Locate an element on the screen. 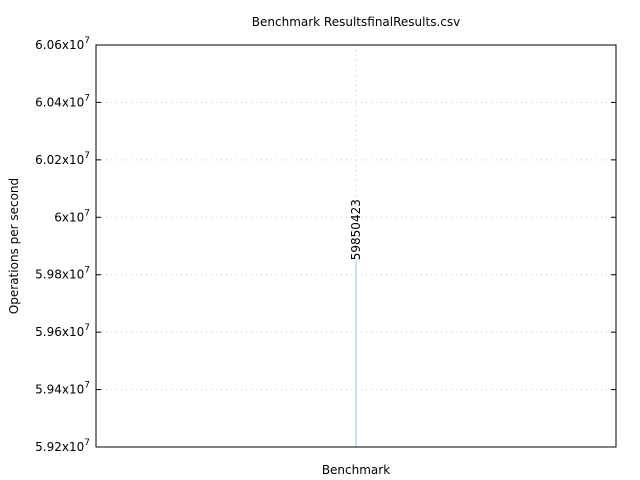 This screenshot has height=480, width=640. bars: 59850423 is located at coordinates (356, 323).